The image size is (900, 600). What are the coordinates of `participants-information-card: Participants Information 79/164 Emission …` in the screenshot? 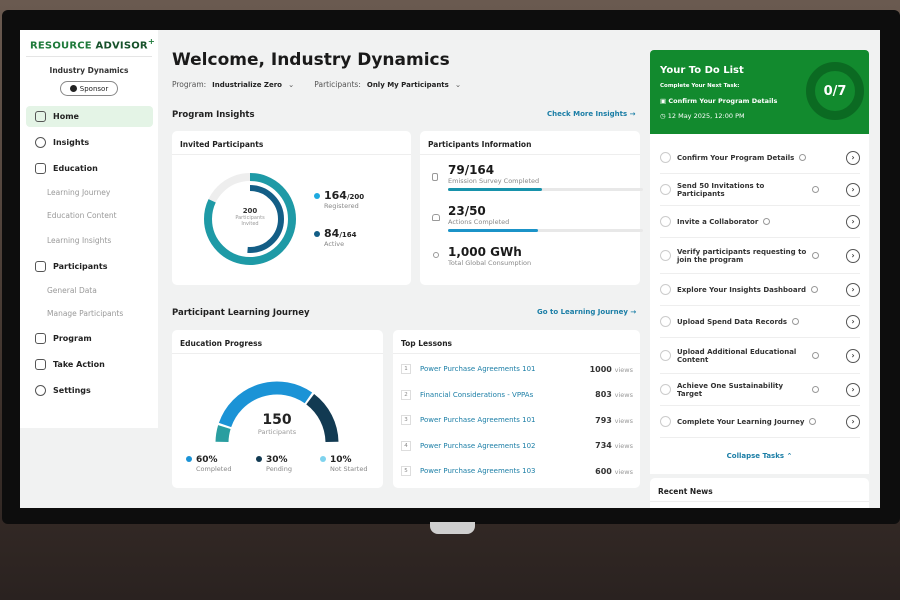 It's located at (531, 208).